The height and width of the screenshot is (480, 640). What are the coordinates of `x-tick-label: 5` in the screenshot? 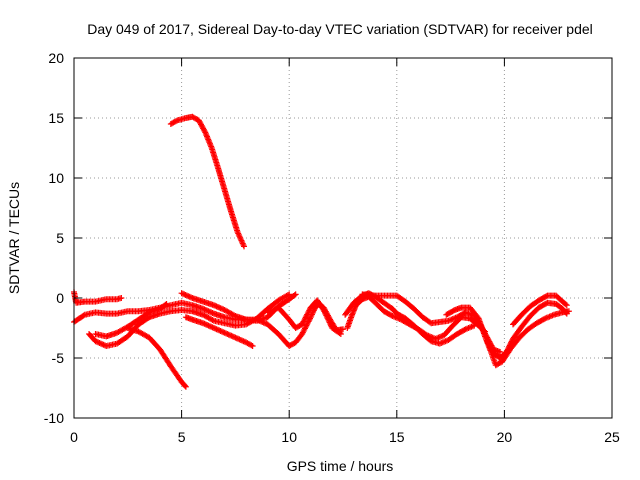 It's located at (182, 437).